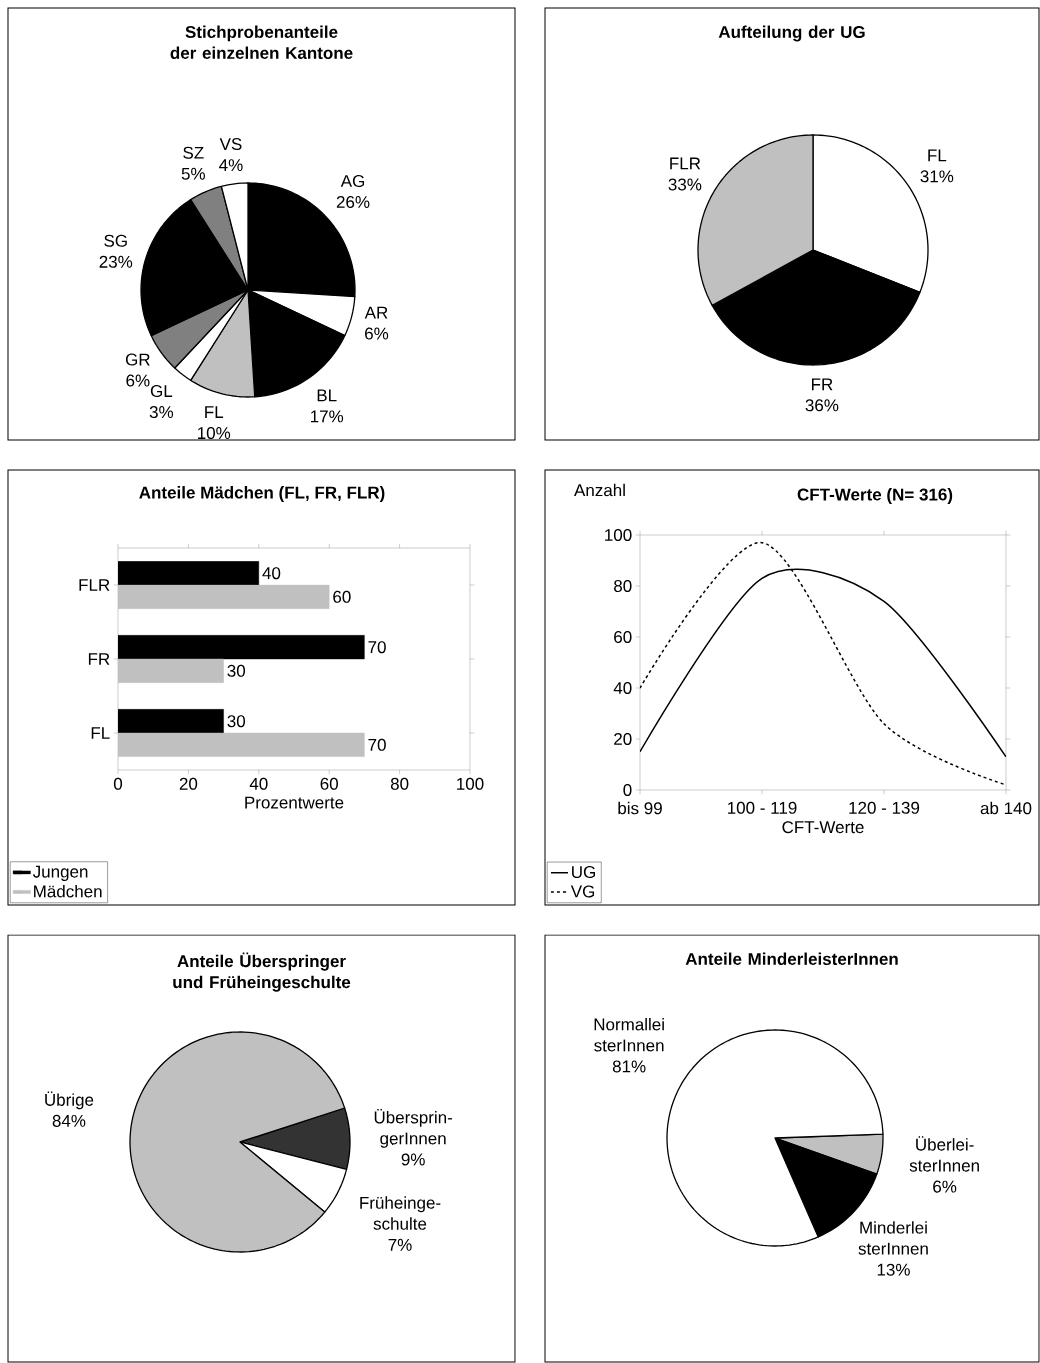 This screenshot has height=1363, width=1040. Describe the element at coordinates (823, 827) in the screenshot. I see `x-axis-title: CFT-Werte` at that location.